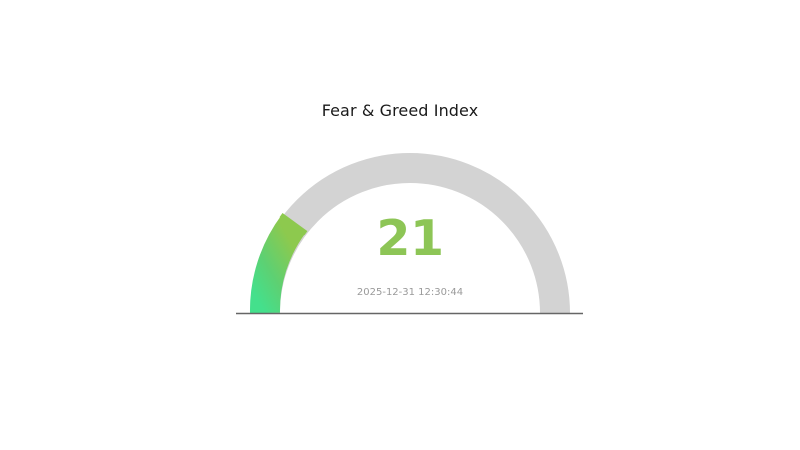 The height and width of the screenshot is (450, 800). Describe the element at coordinates (400, 110) in the screenshot. I see `chart-title: Fear & Greed Index` at that location.